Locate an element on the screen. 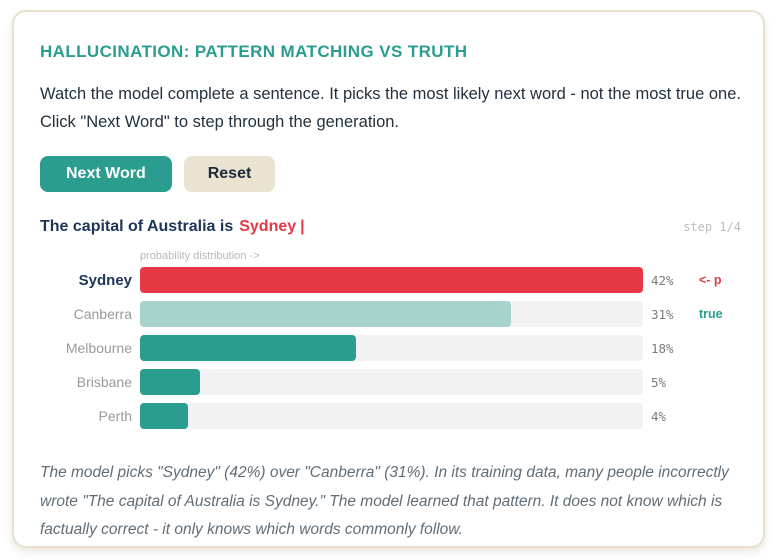 This screenshot has height=560, width=777. bar-row-melbourne: Melbourne 18% is located at coordinates (390, 348).